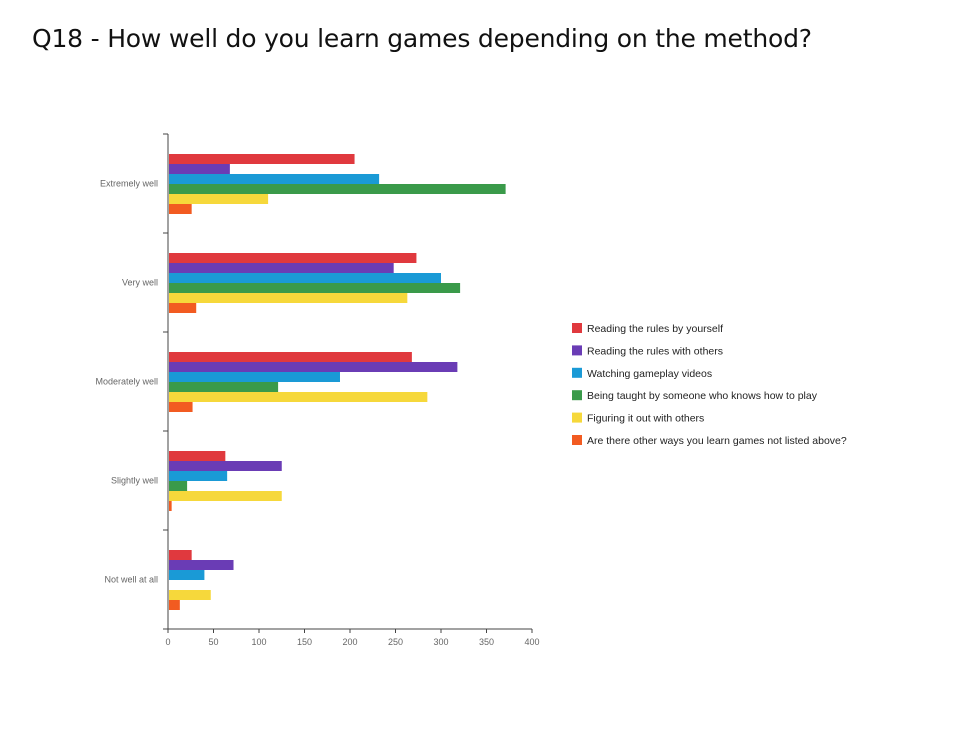 The width and height of the screenshot is (974, 729). I want to click on category-label-moderately-well: Moderately well, so click(126, 382).